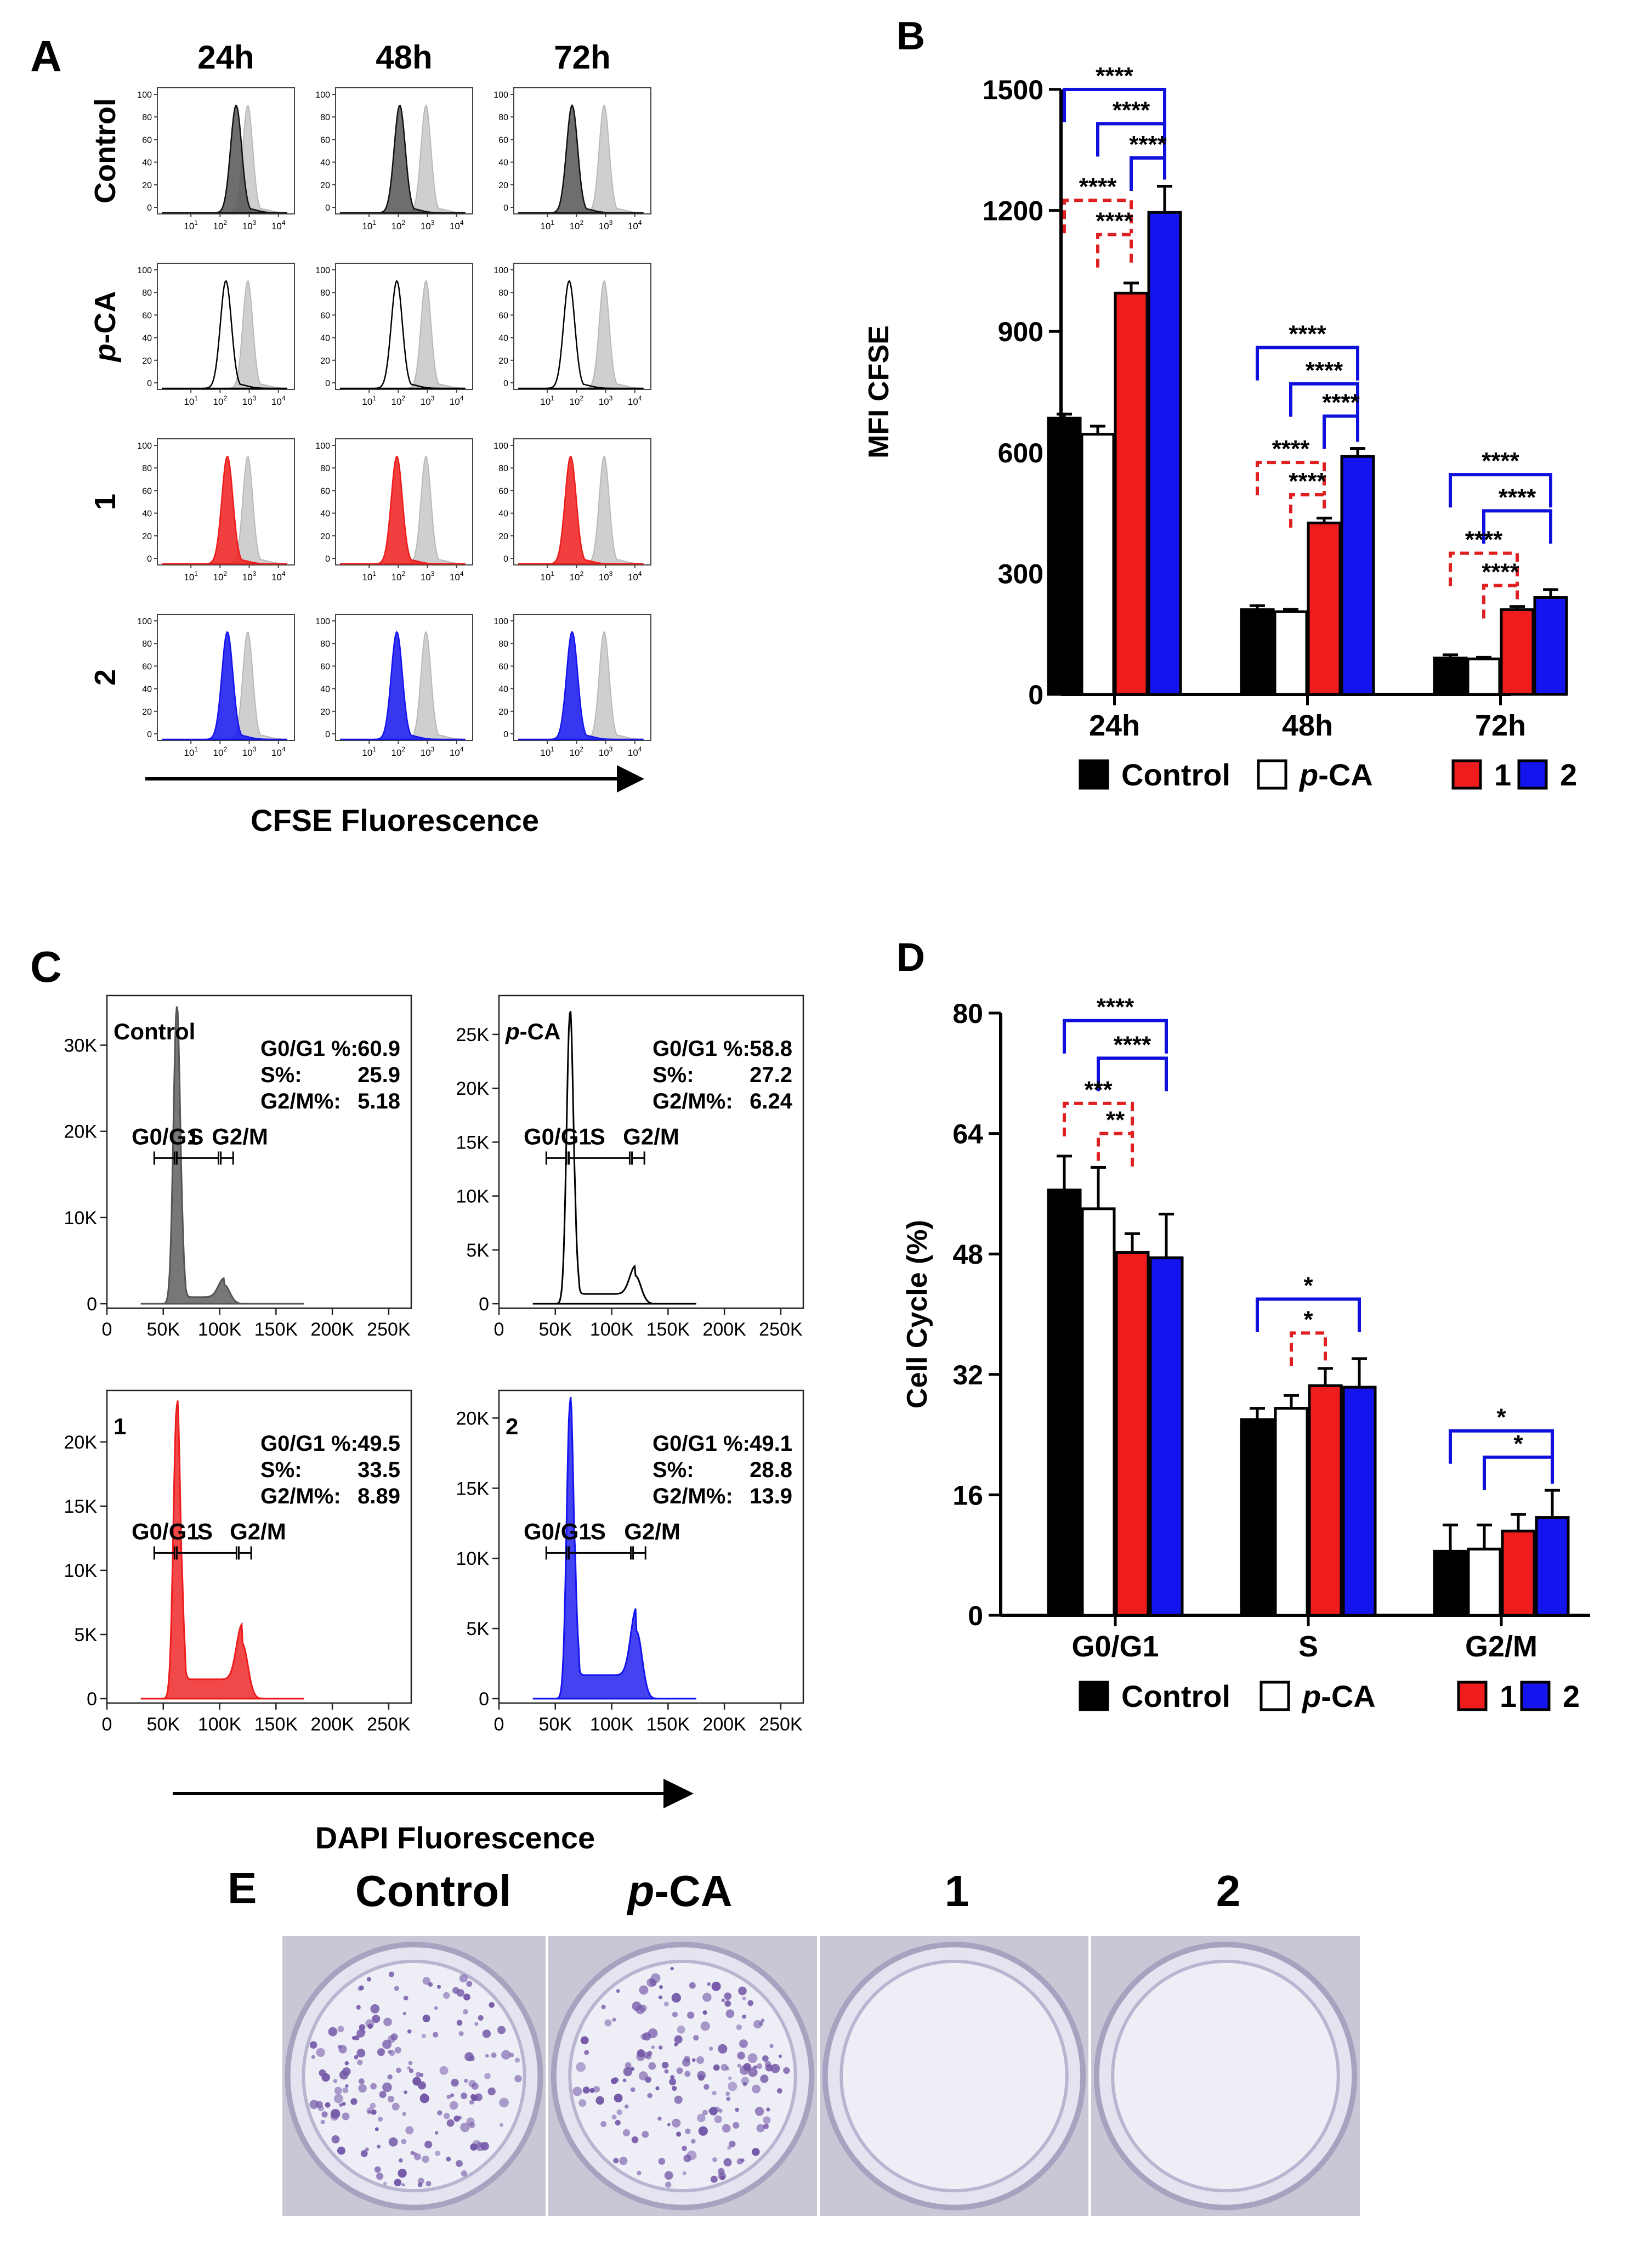 The width and height of the screenshot is (1651, 2268). Describe the element at coordinates (81, 1046) in the screenshot. I see `y-tick-label: 30K` at that location.